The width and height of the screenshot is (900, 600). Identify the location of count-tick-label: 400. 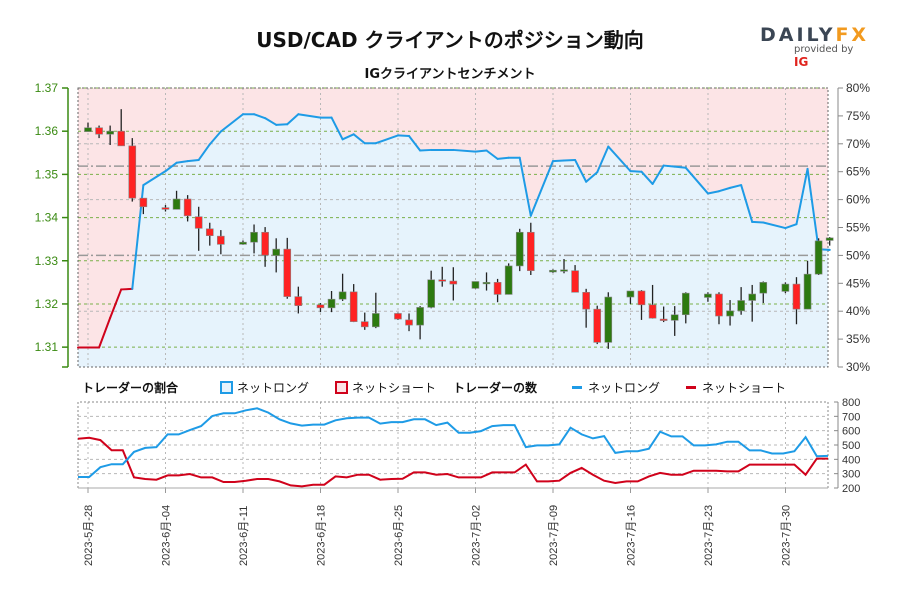
(851, 460).